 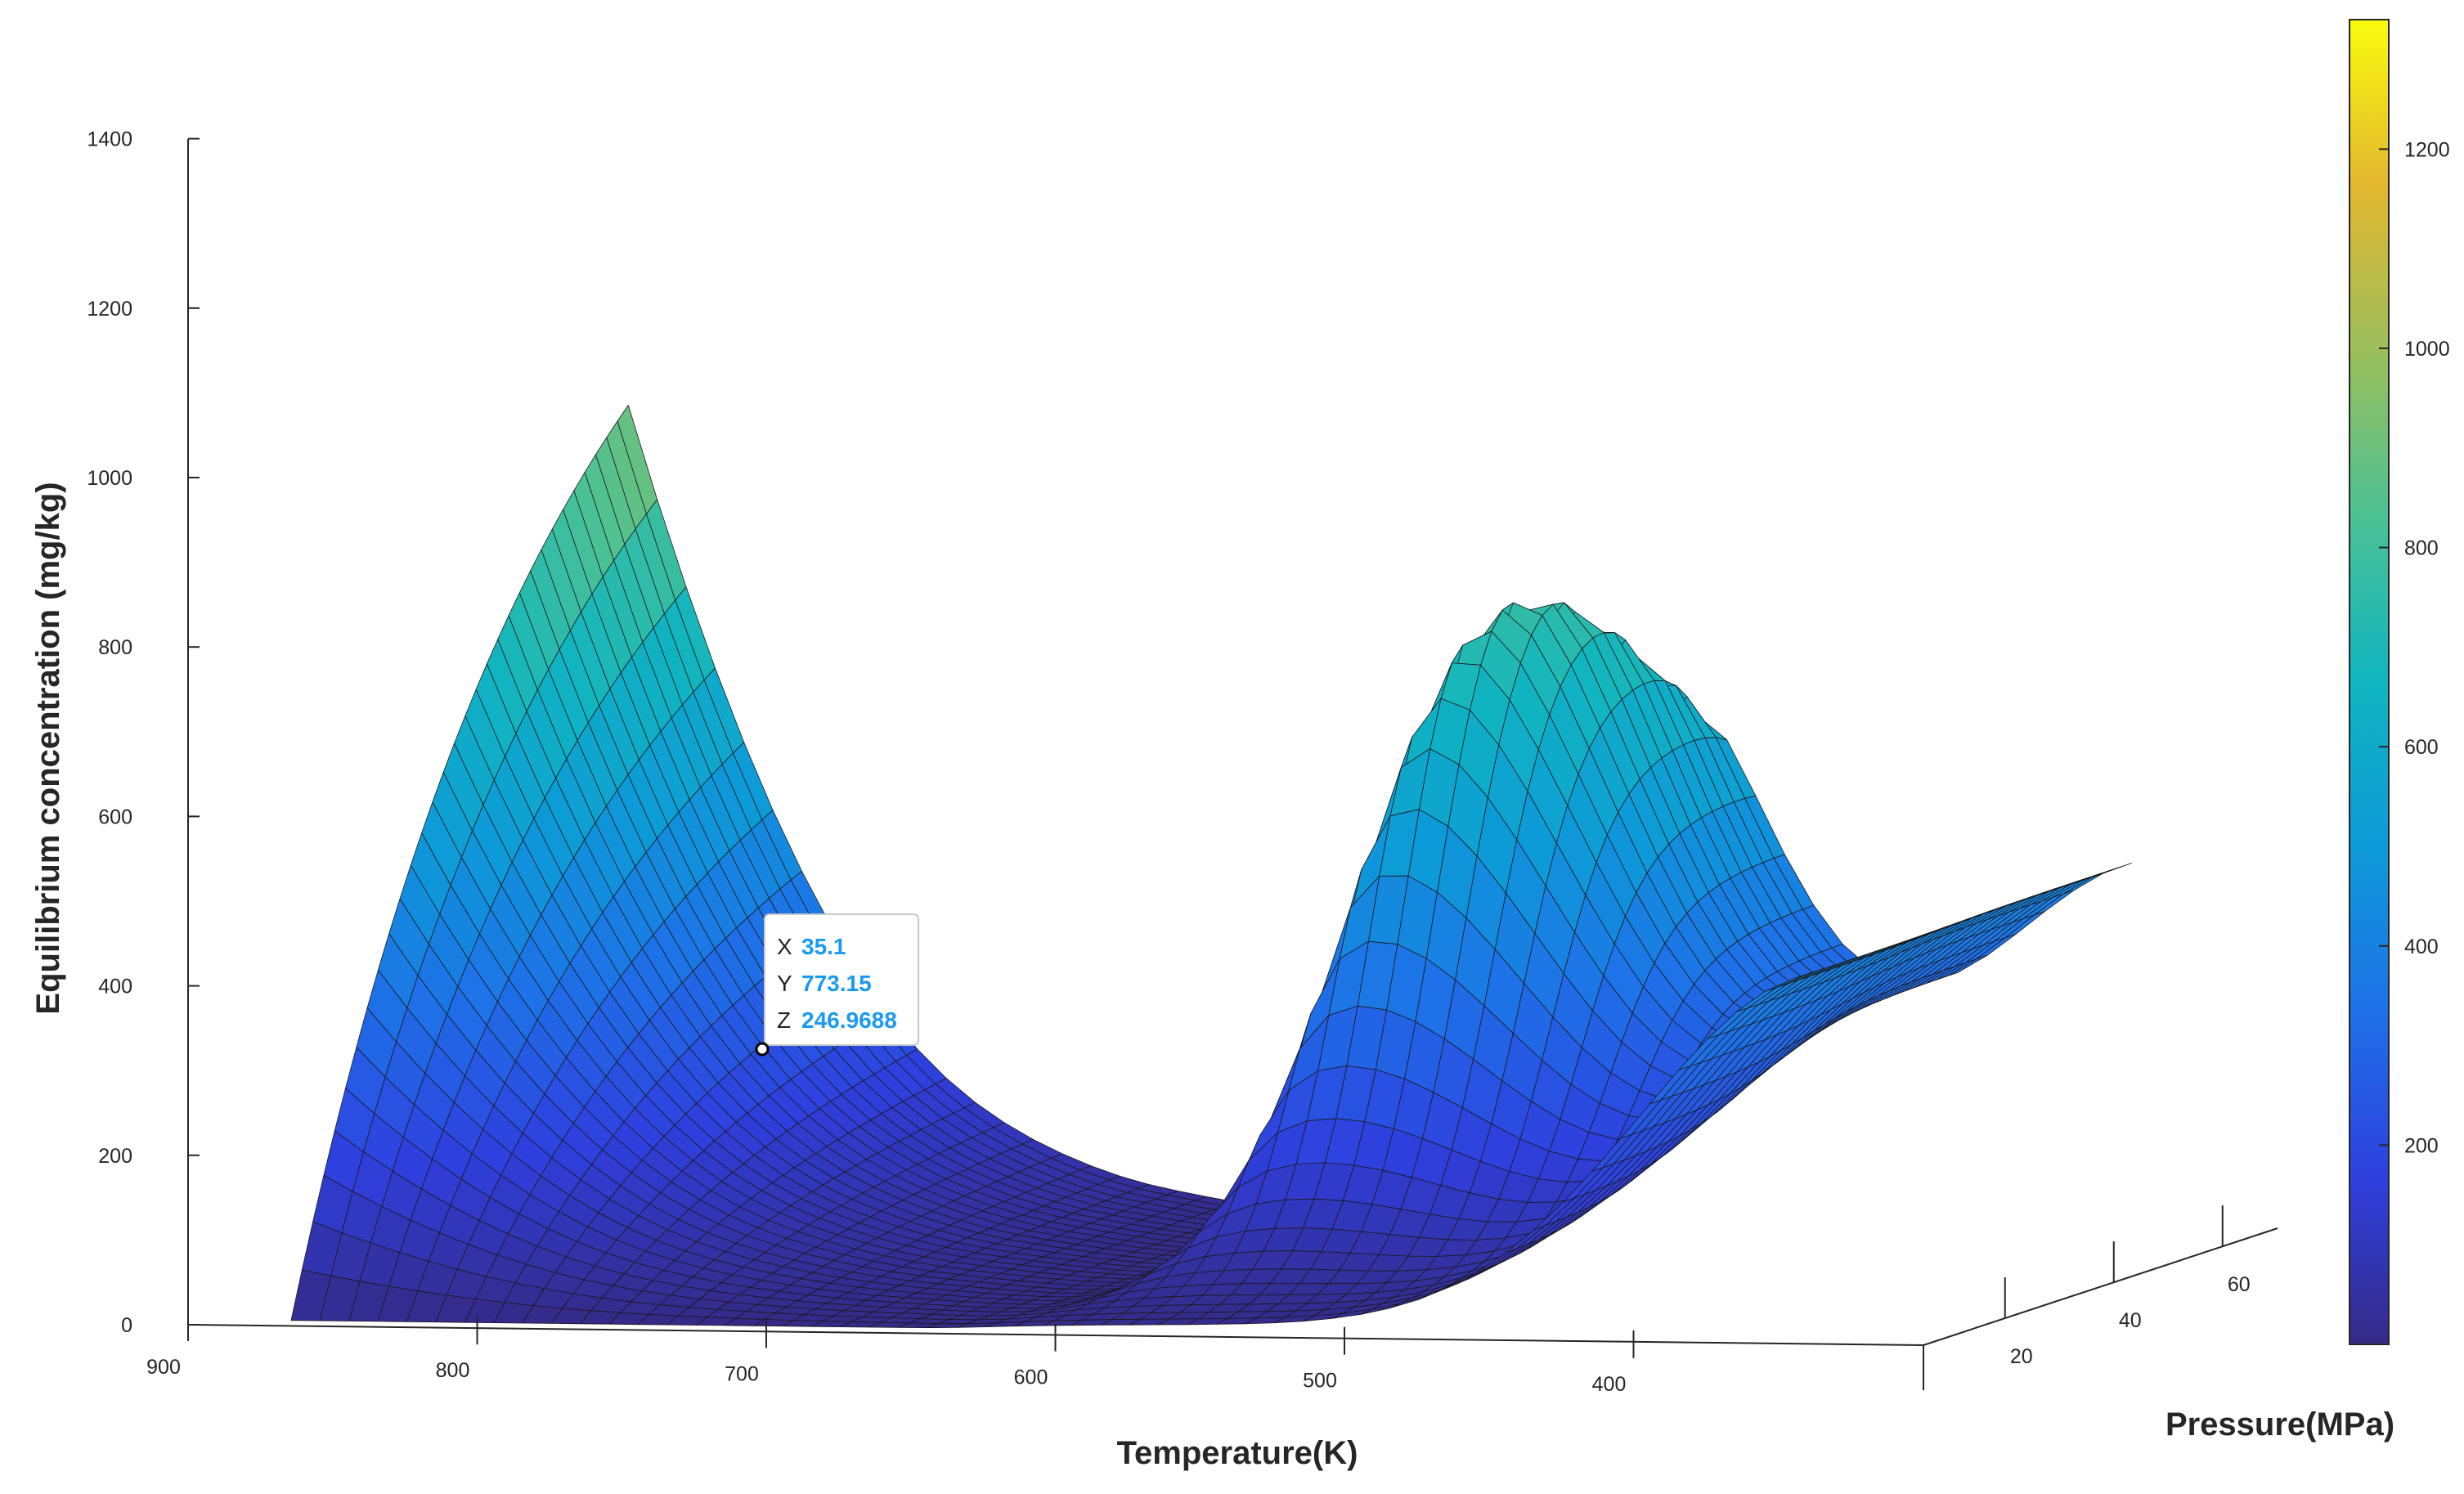 I want to click on temperature-tick-label: 900, so click(x=163, y=1368).